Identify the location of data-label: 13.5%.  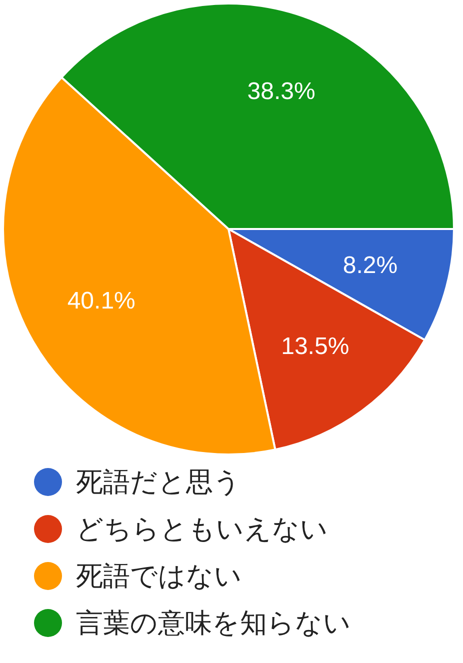
(315, 346).